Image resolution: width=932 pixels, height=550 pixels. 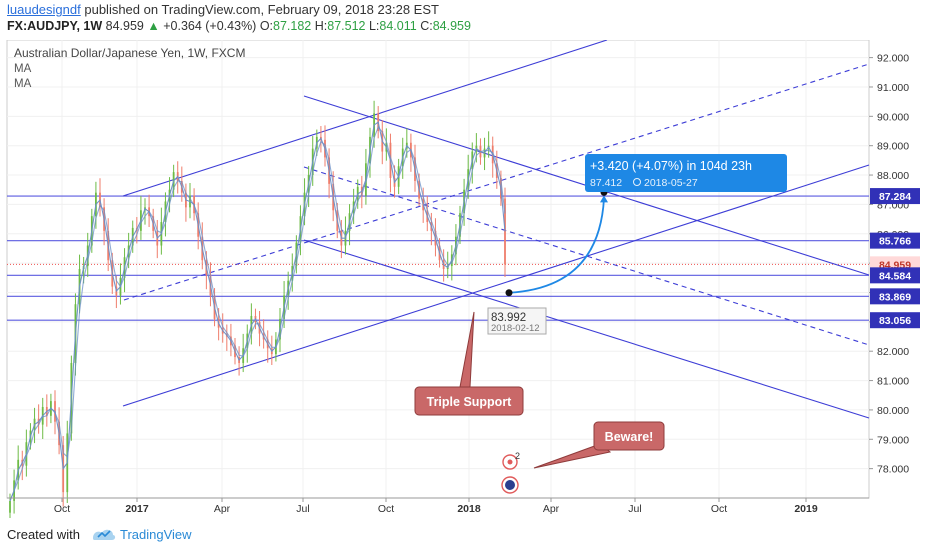 I want to click on x-tick-label: 2017, so click(x=137, y=509).